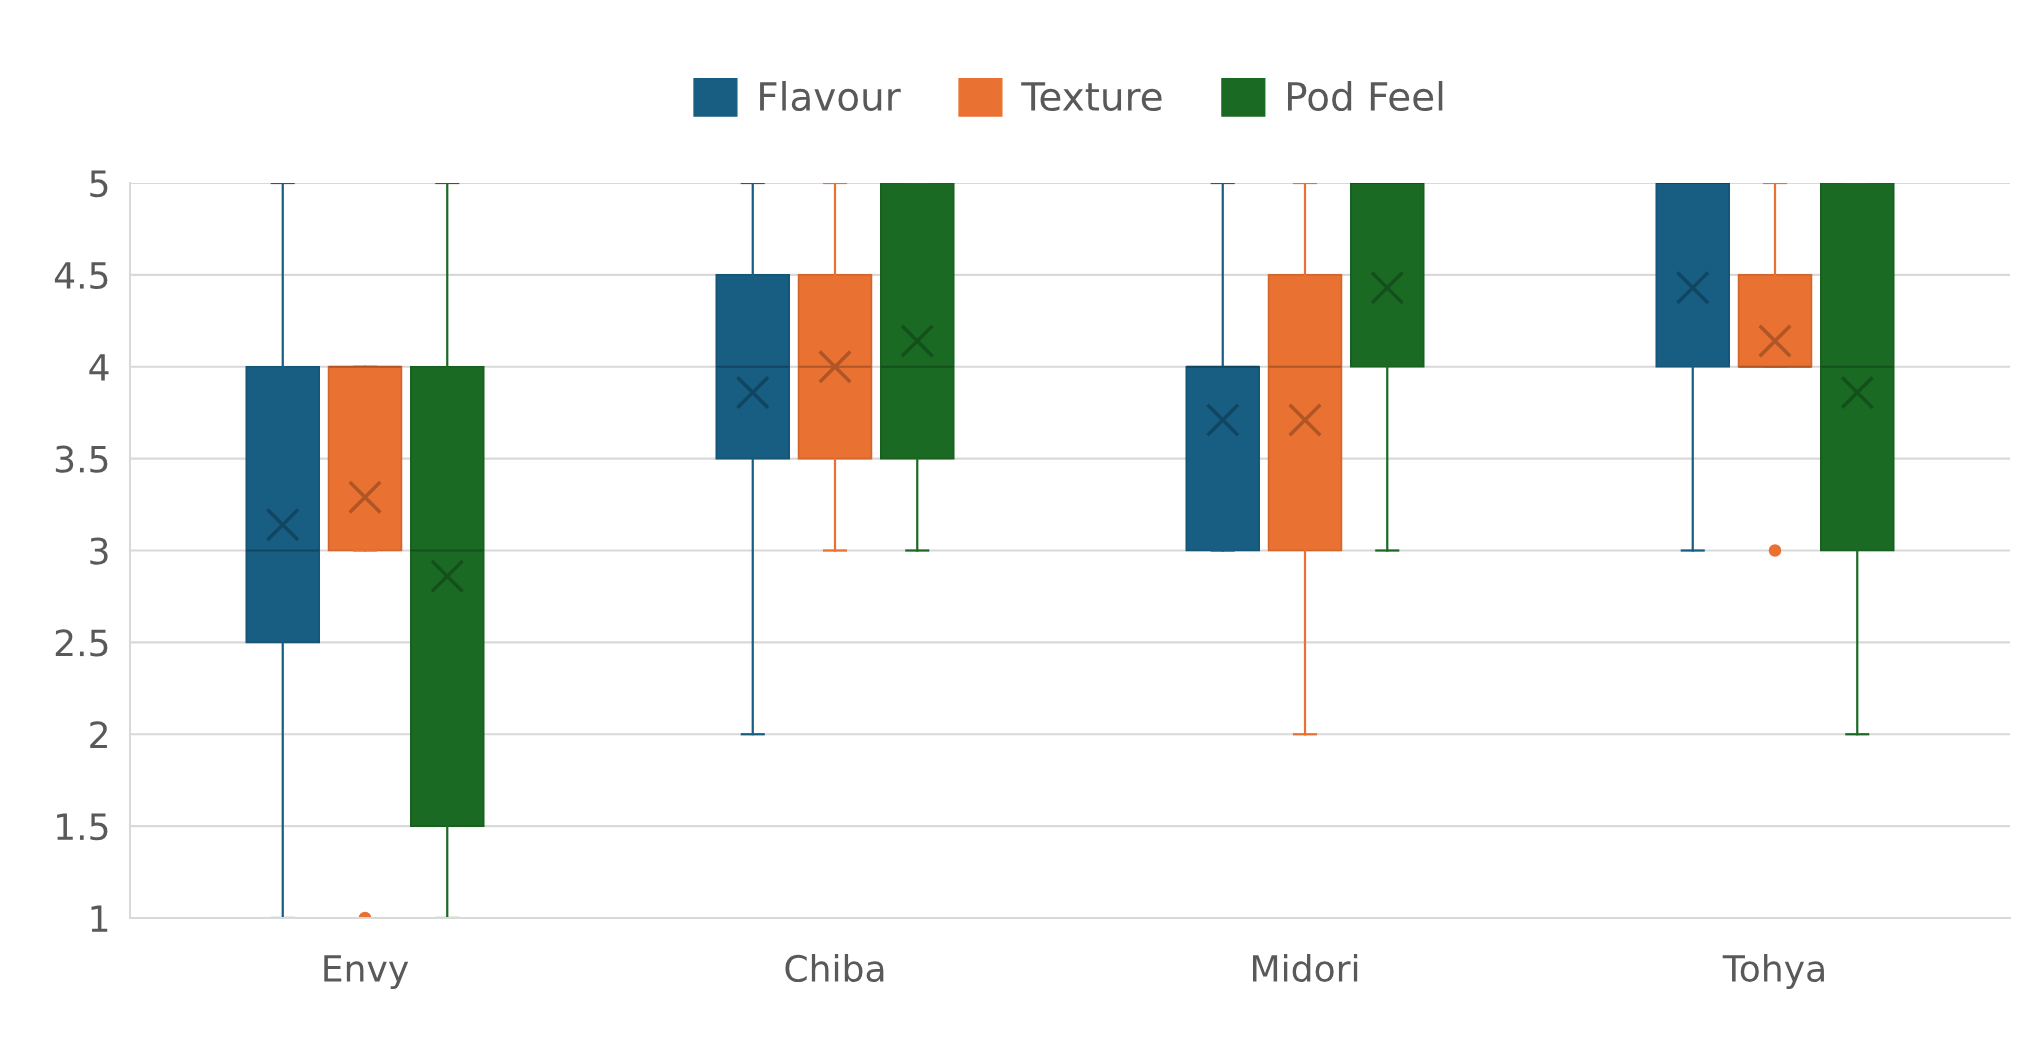 The height and width of the screenshot is (1037, 2031). What do you see at coordinates (99, 551) in the screenshot?
I see `y-tick-label: 3` at bounding box center [99, 551].